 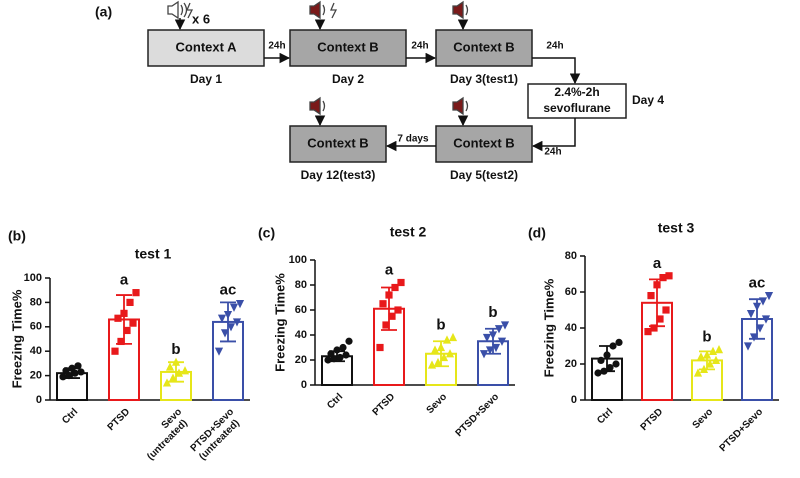 What do you see at coordinates (164, 434) in the screenshot?
I see `x-tick-label: Sevo(untreated)` at bounding box center [164, 434].